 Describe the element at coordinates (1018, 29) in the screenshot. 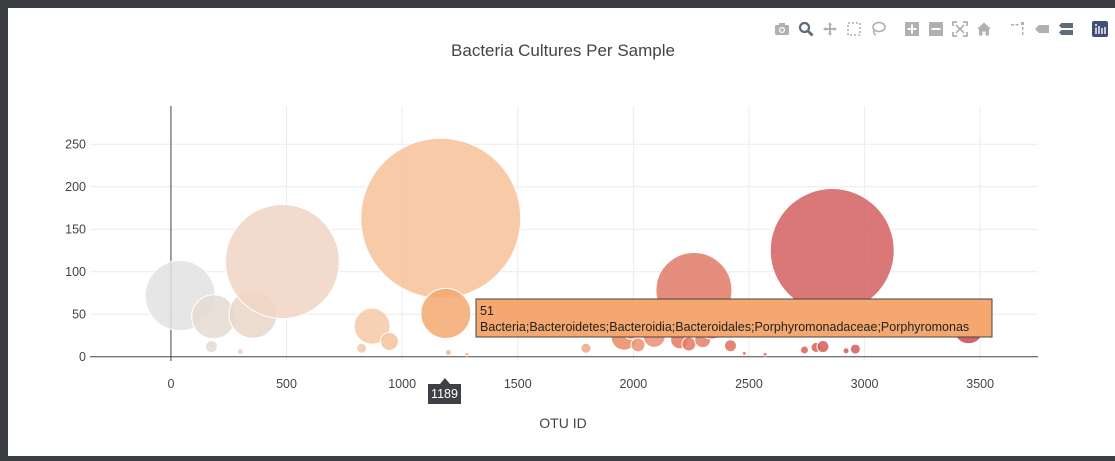

I see `spike-lines-icon` at that location.